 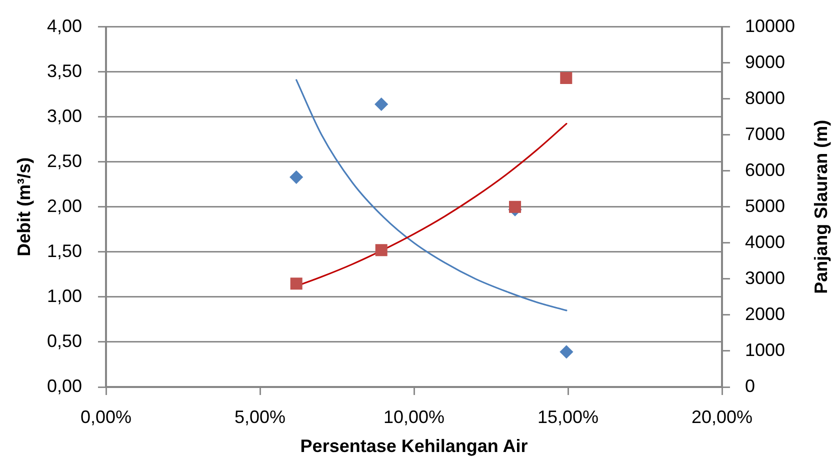 I want to click on y2-tick-label: 4000, so click(x=765, y=242).